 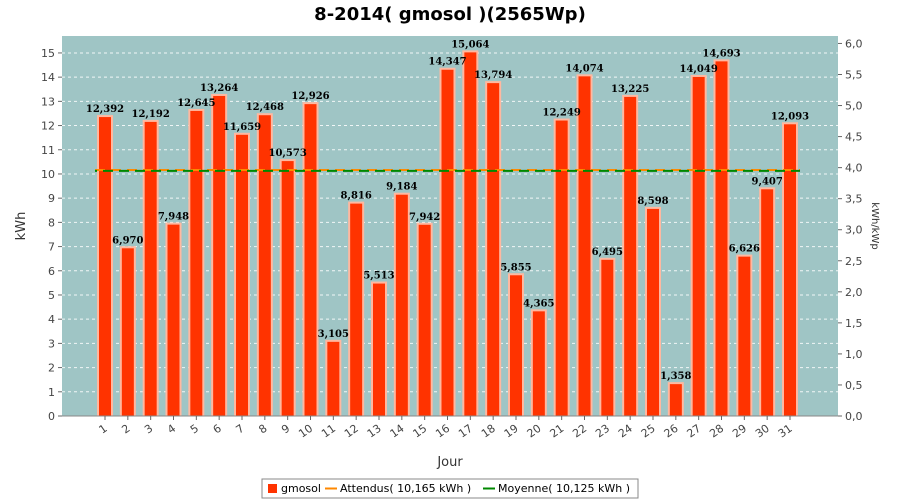 What do you see at coordinates (419, 431) in the screenshot?
I see `x-tick-label: 15` at bounding box center [419, 431].